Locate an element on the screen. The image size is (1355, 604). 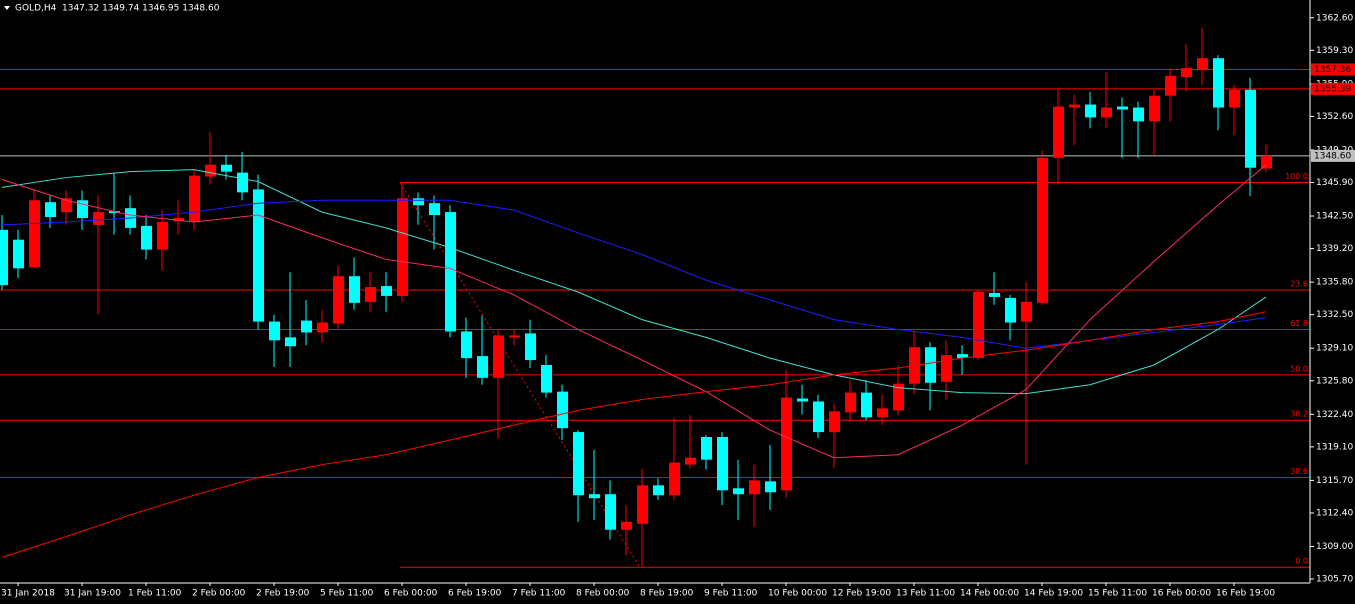
fib-level-label: 100.0 is located at coordinates (1296, 176).